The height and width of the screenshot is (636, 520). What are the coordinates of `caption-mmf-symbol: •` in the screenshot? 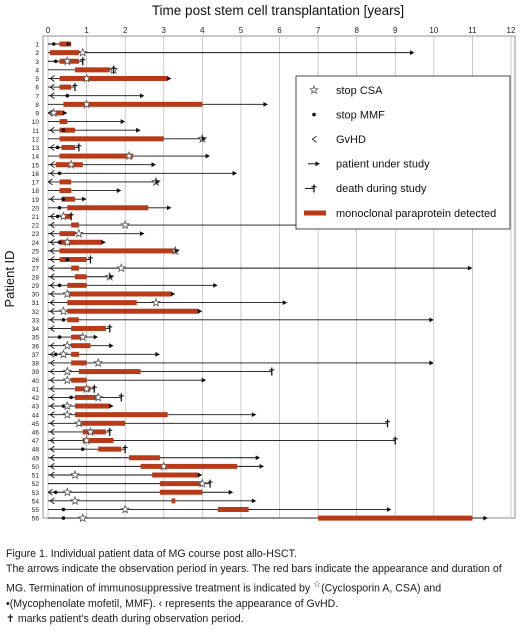 It's located at (8, 604).